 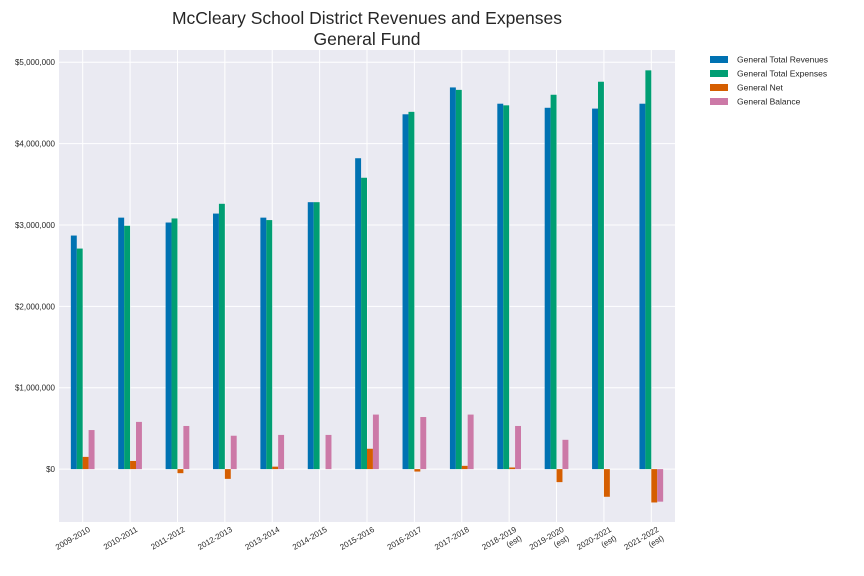 I want to click on bar-series2-cat11, so click(x=607, y=483).